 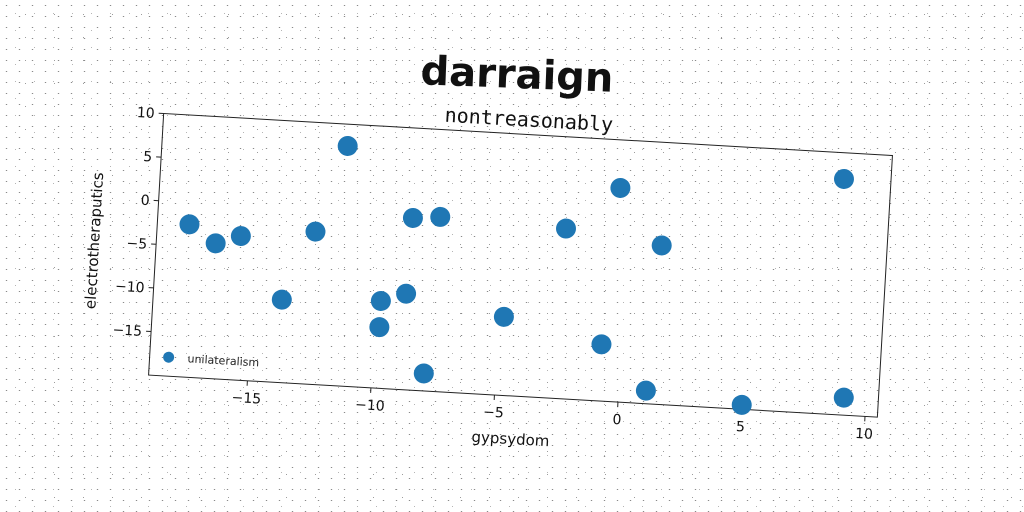 What do you see at coordinates (741, 427) in the screenshot?
I see `x-tick-label: 5` at bounding box center [741, 427].